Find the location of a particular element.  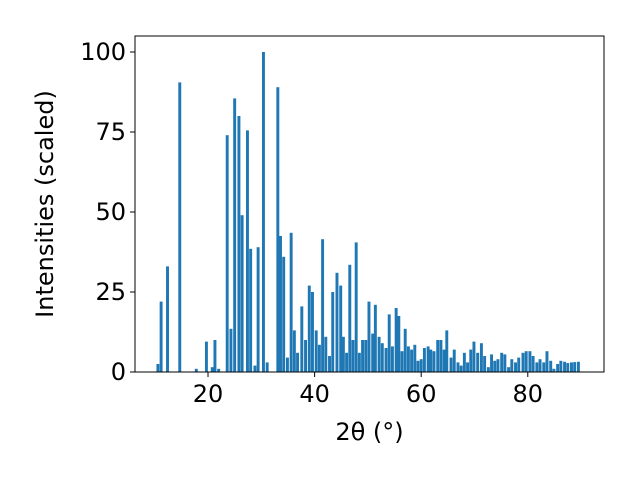

y-tick-label: 100 is located at coordinates (103, 52).